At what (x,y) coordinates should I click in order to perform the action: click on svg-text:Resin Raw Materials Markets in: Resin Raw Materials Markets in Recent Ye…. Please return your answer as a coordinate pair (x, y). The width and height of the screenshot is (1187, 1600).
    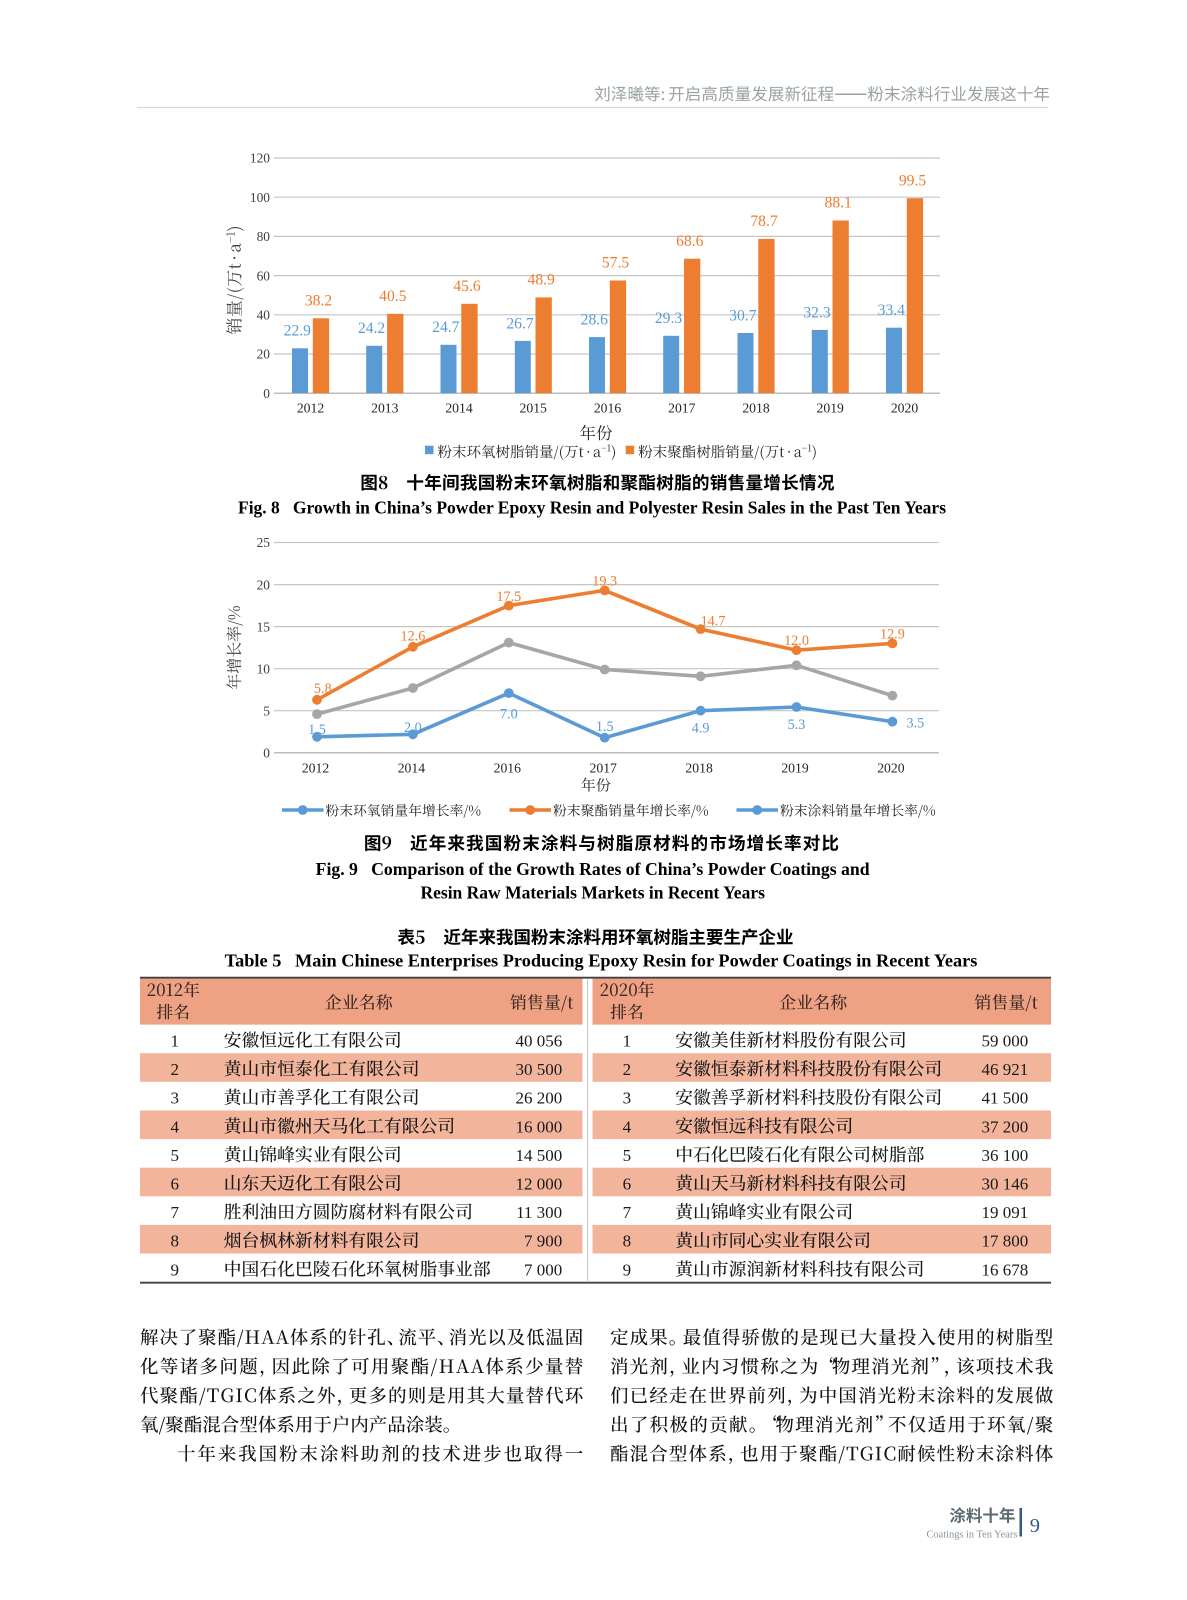
    Looking at the image, I should click on (592, 893).